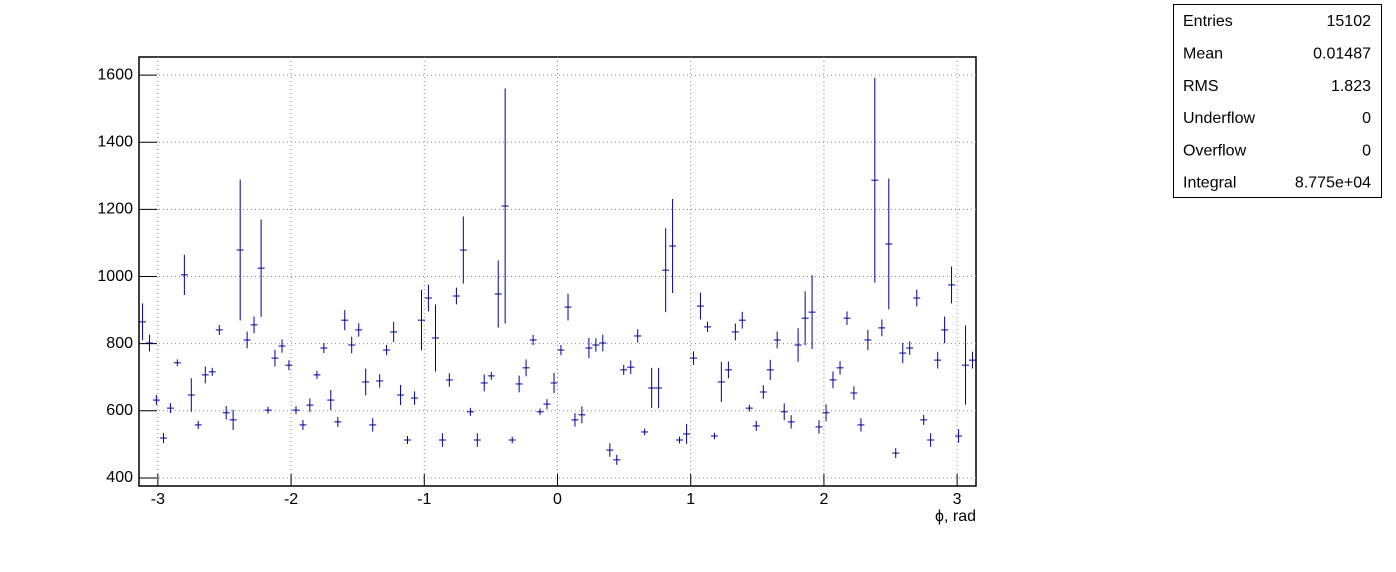  I want to click on stats-label: Entries, so click(1208, 21).